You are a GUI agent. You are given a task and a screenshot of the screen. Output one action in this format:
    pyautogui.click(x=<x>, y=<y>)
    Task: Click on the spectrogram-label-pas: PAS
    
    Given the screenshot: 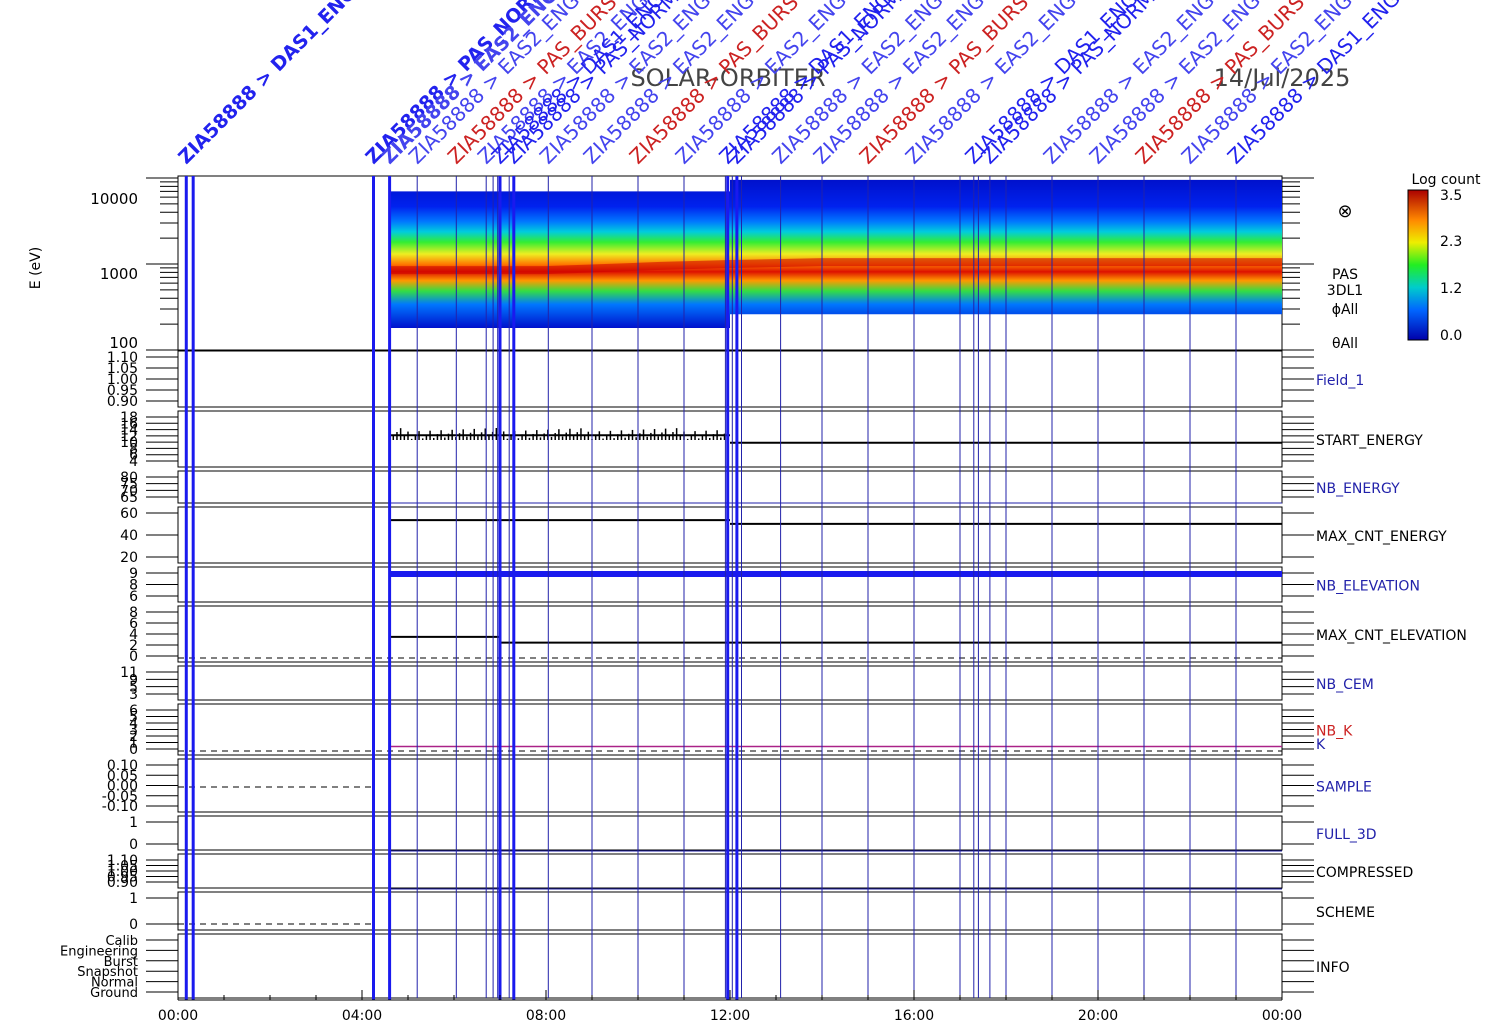 What is the action you would take?
    pyautogui.click(x=1345, y=275)
    